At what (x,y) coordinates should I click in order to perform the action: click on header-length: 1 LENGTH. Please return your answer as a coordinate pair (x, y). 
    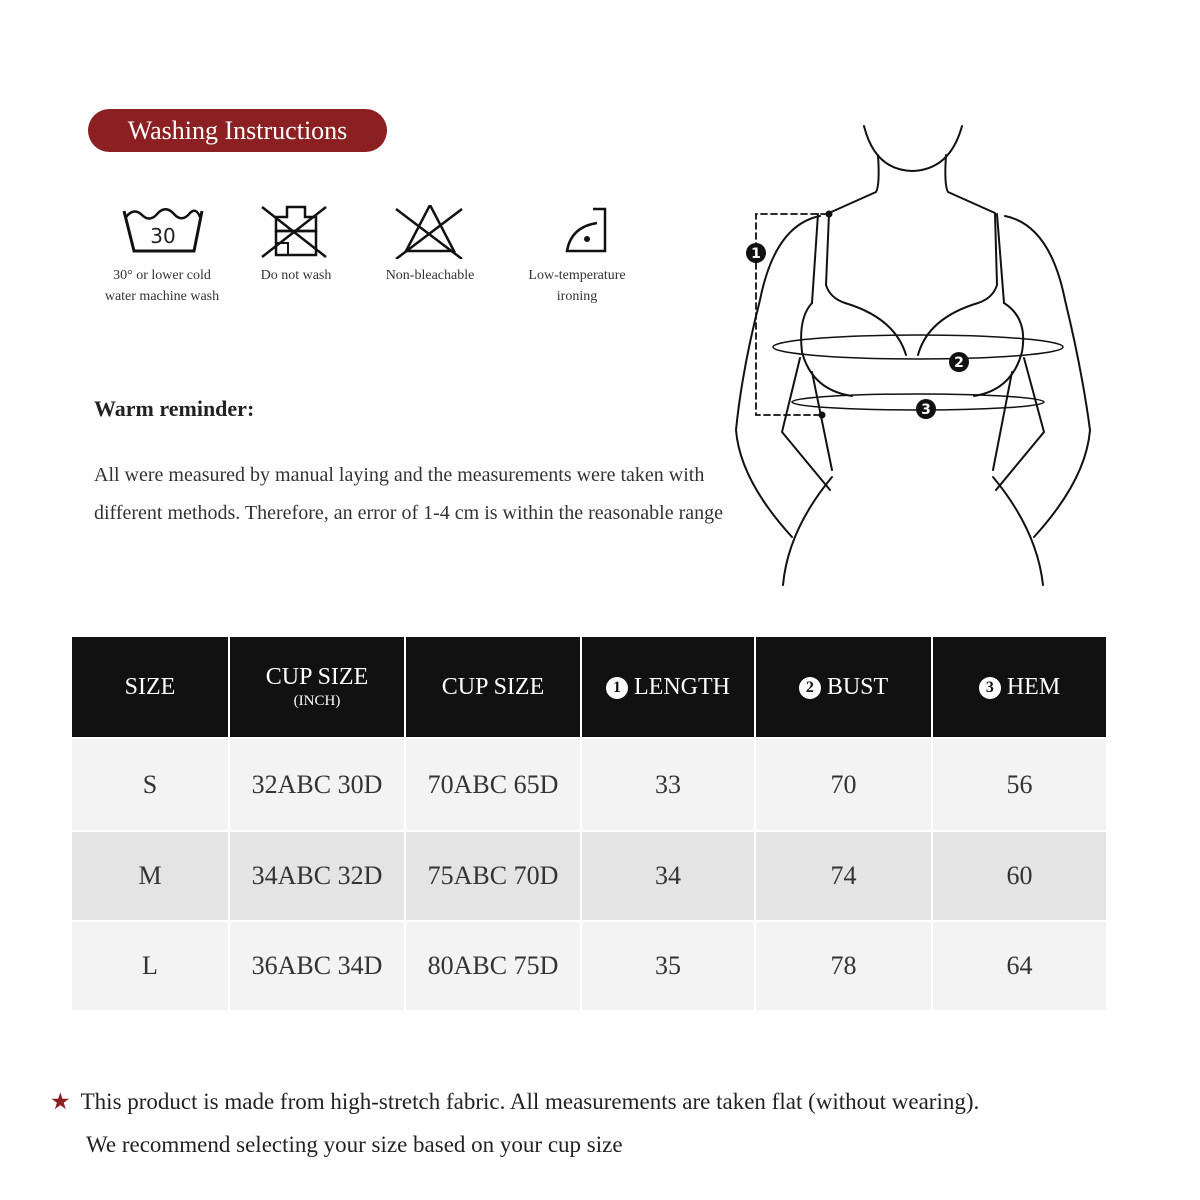
    Looking at the image, I should click on (668, 687).